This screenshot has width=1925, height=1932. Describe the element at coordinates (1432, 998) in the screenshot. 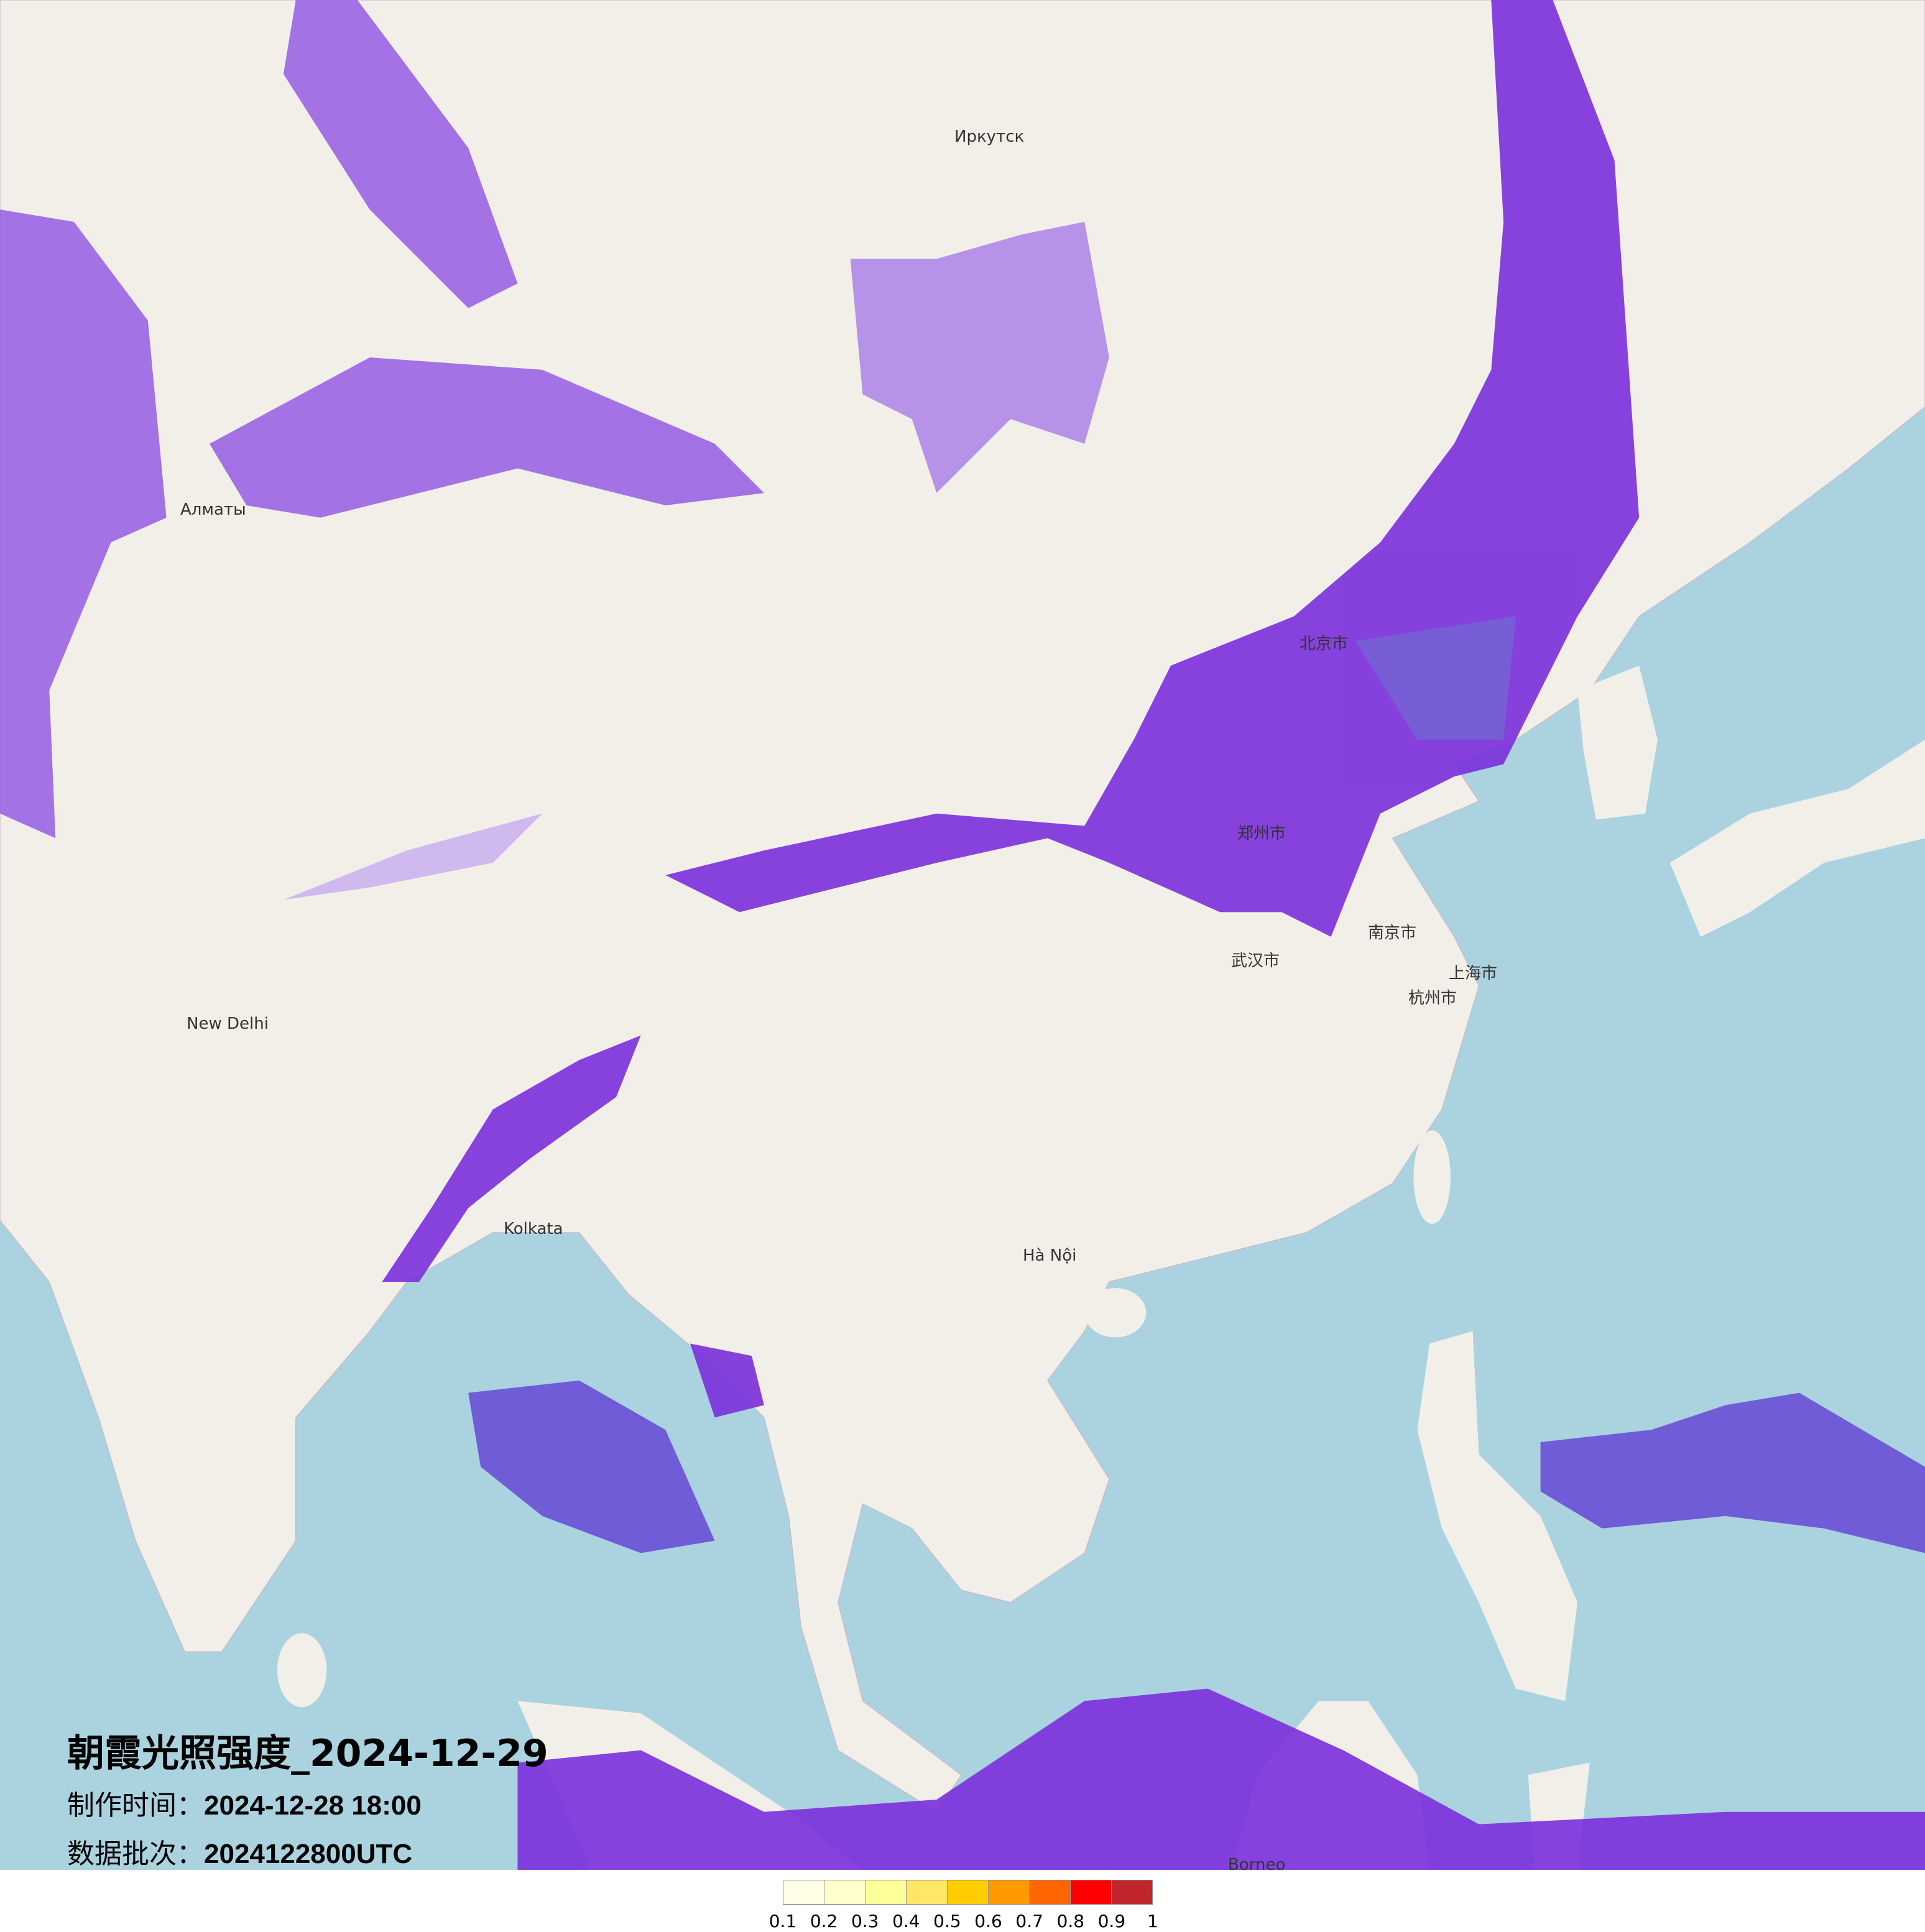

I see `map-label: 杭州市` at that location.